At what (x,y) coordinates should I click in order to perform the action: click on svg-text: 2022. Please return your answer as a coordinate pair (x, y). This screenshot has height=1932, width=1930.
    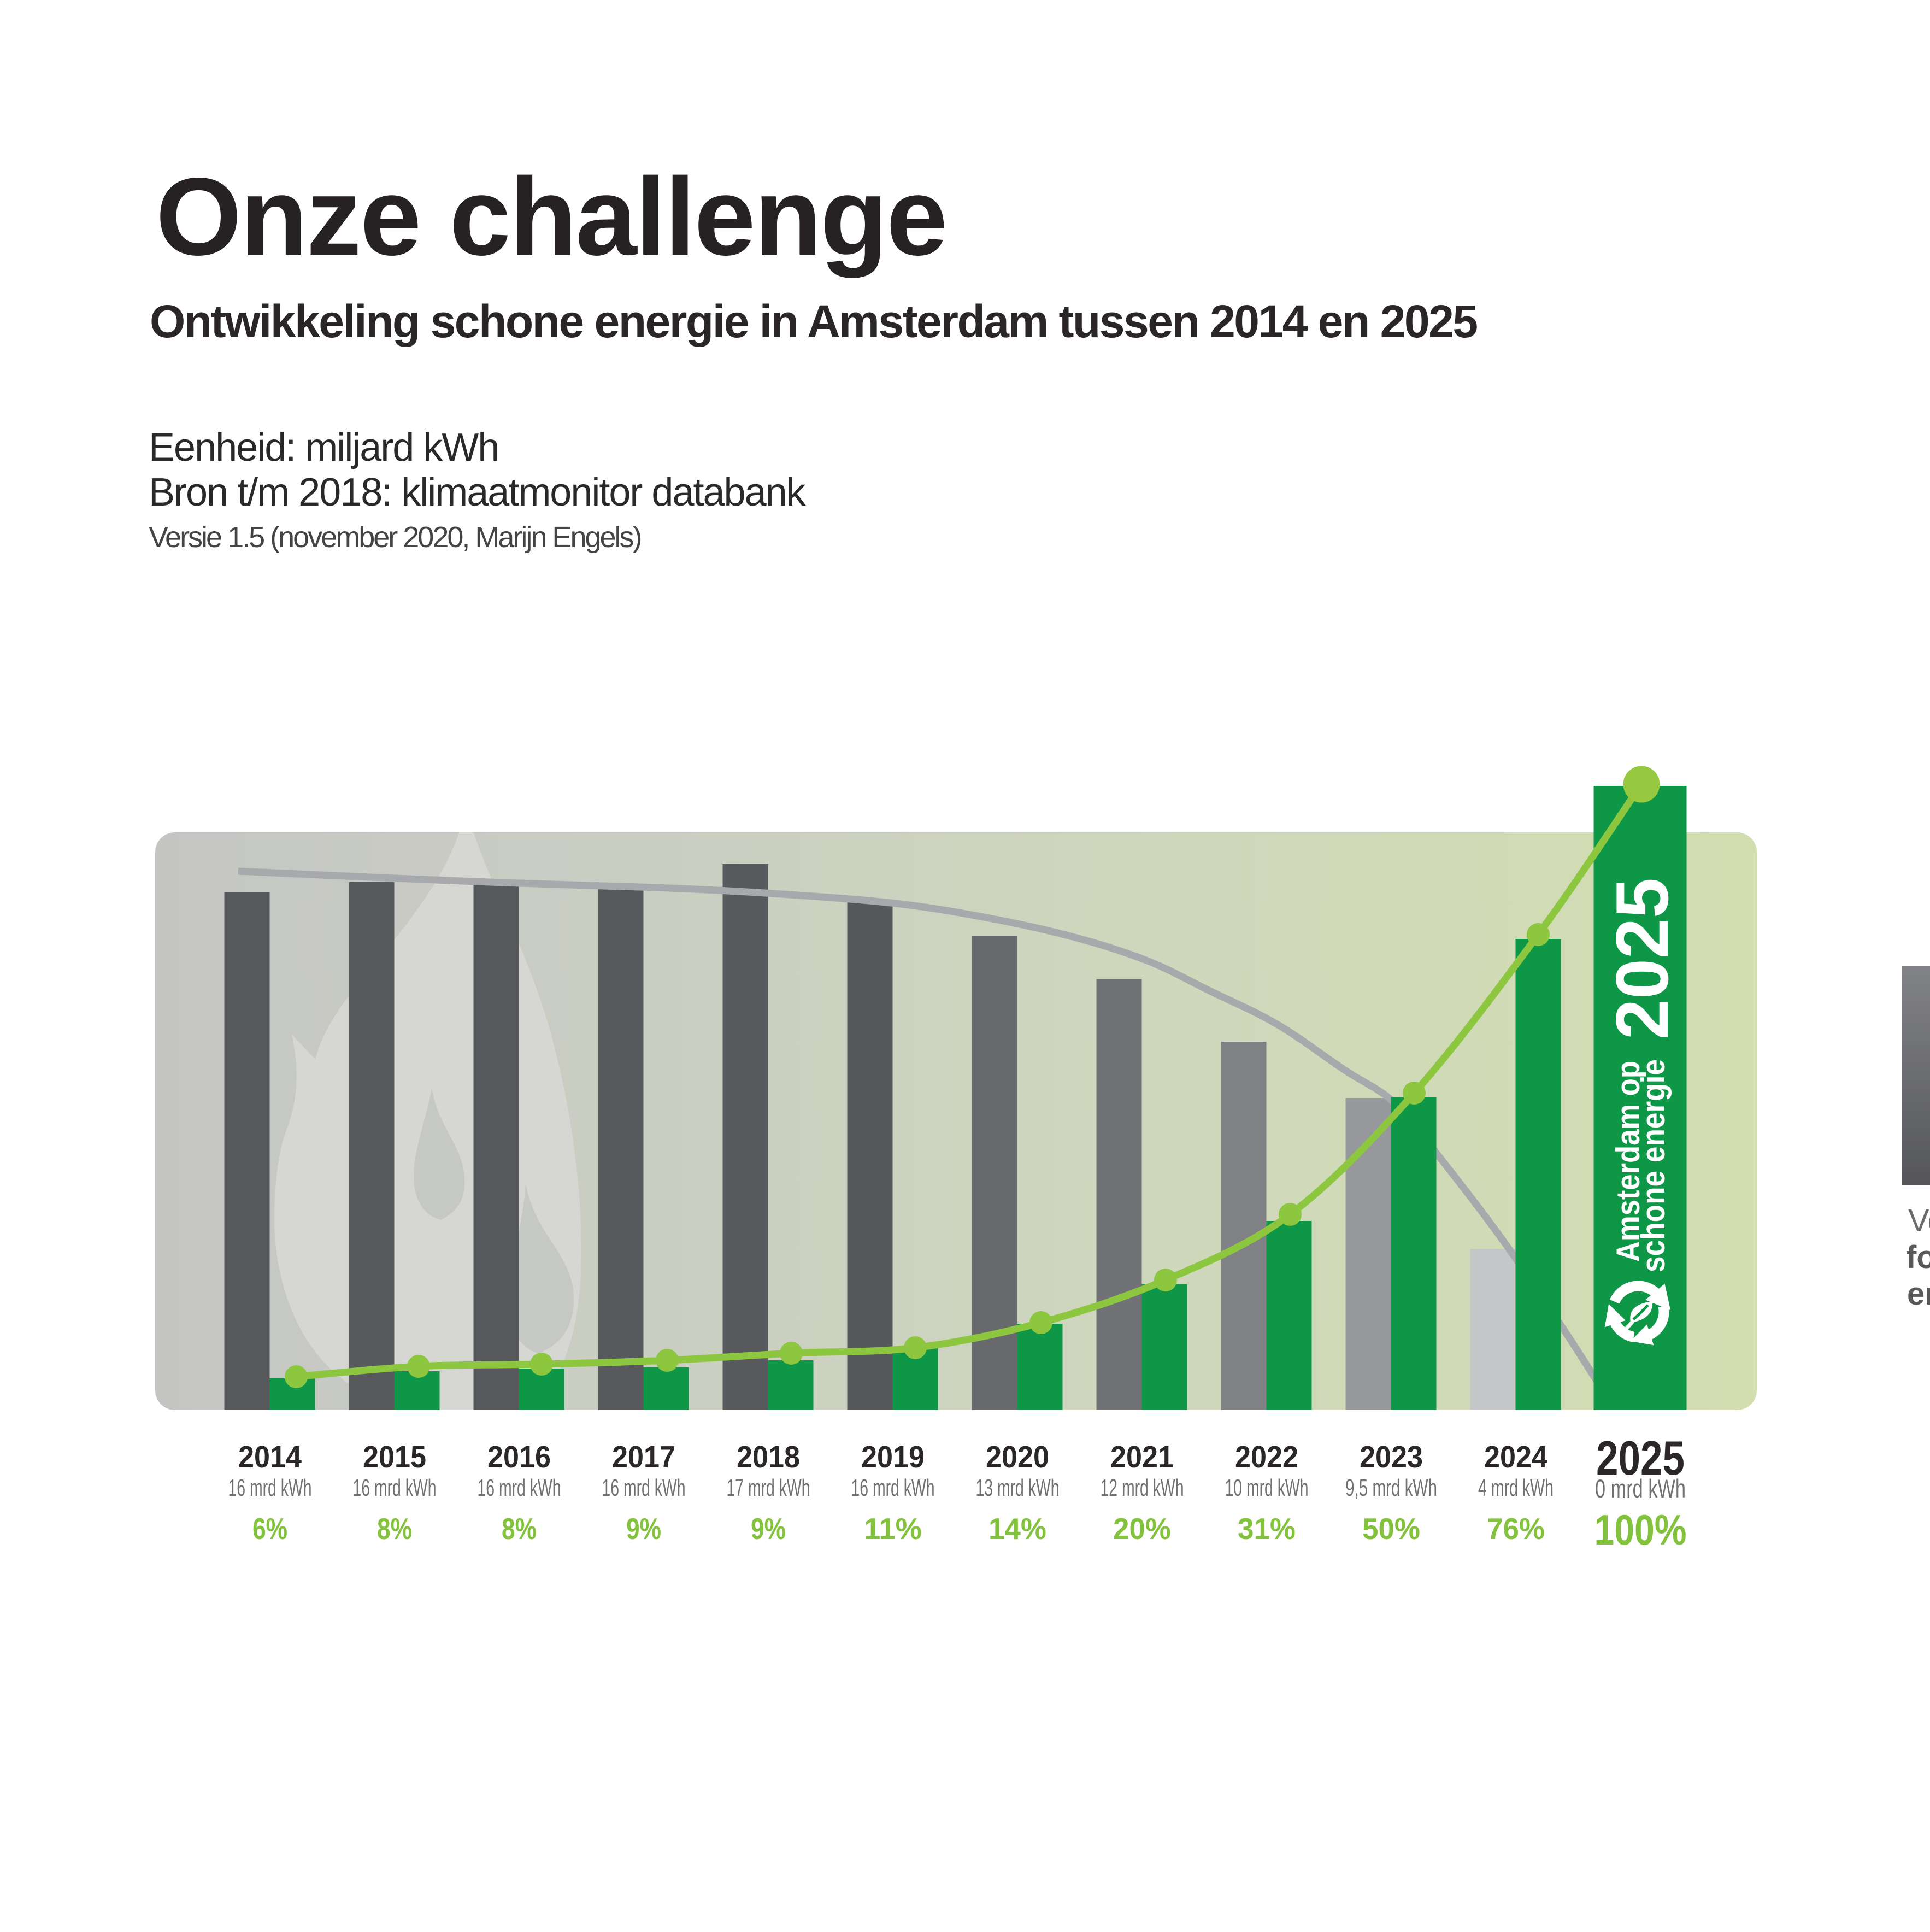
    Looking at the image, I should click on (1267, 1457).